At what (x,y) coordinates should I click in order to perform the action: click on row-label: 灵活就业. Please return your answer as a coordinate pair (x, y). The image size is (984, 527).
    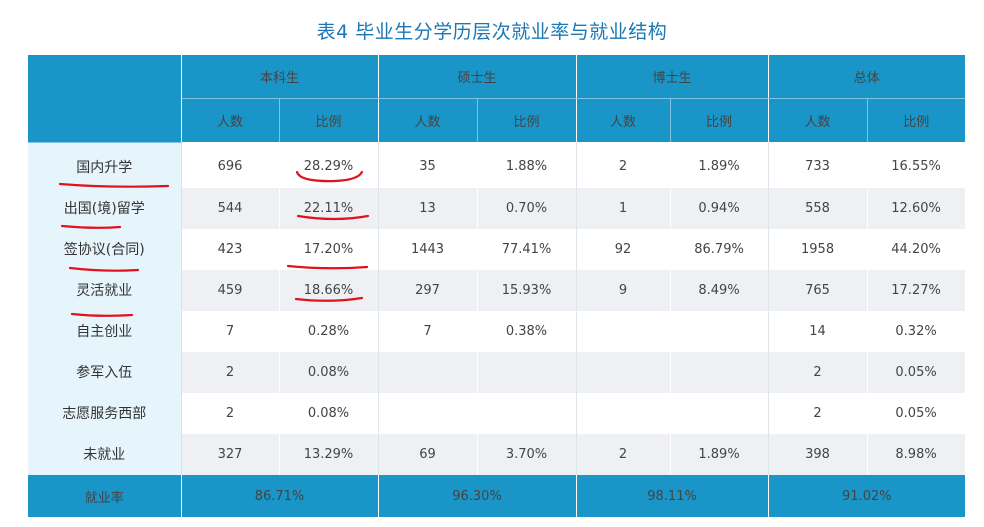
    Looking at the image, I should click on (105, 290).